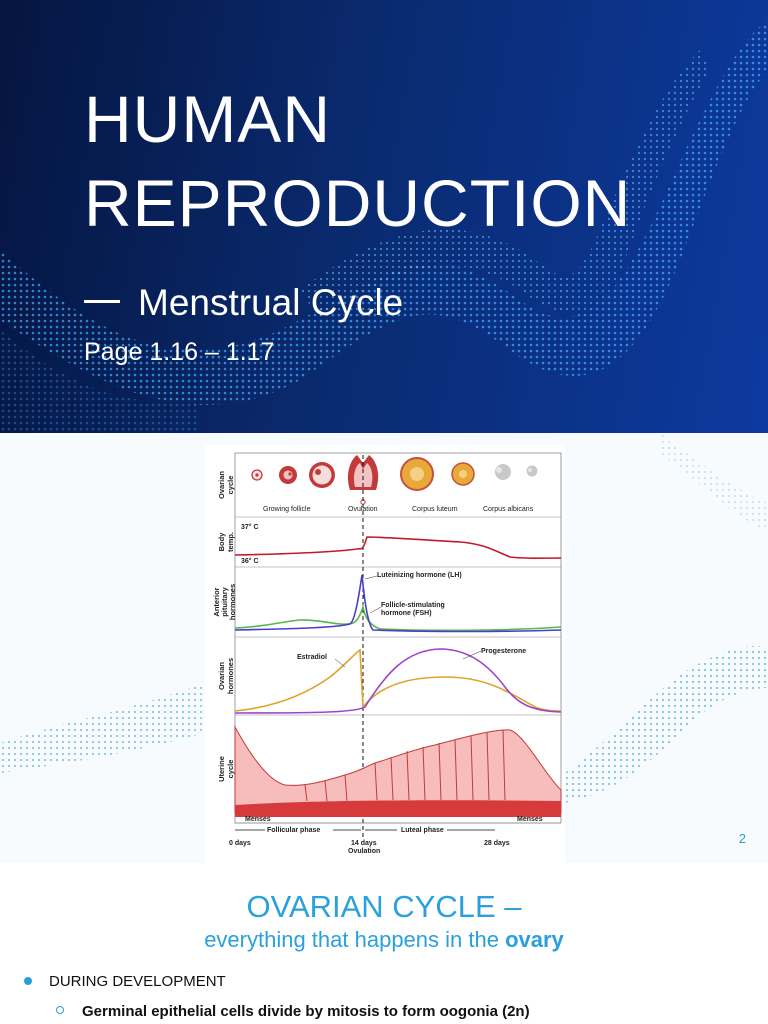  I want to click on dash-icon, so click(102, 301).